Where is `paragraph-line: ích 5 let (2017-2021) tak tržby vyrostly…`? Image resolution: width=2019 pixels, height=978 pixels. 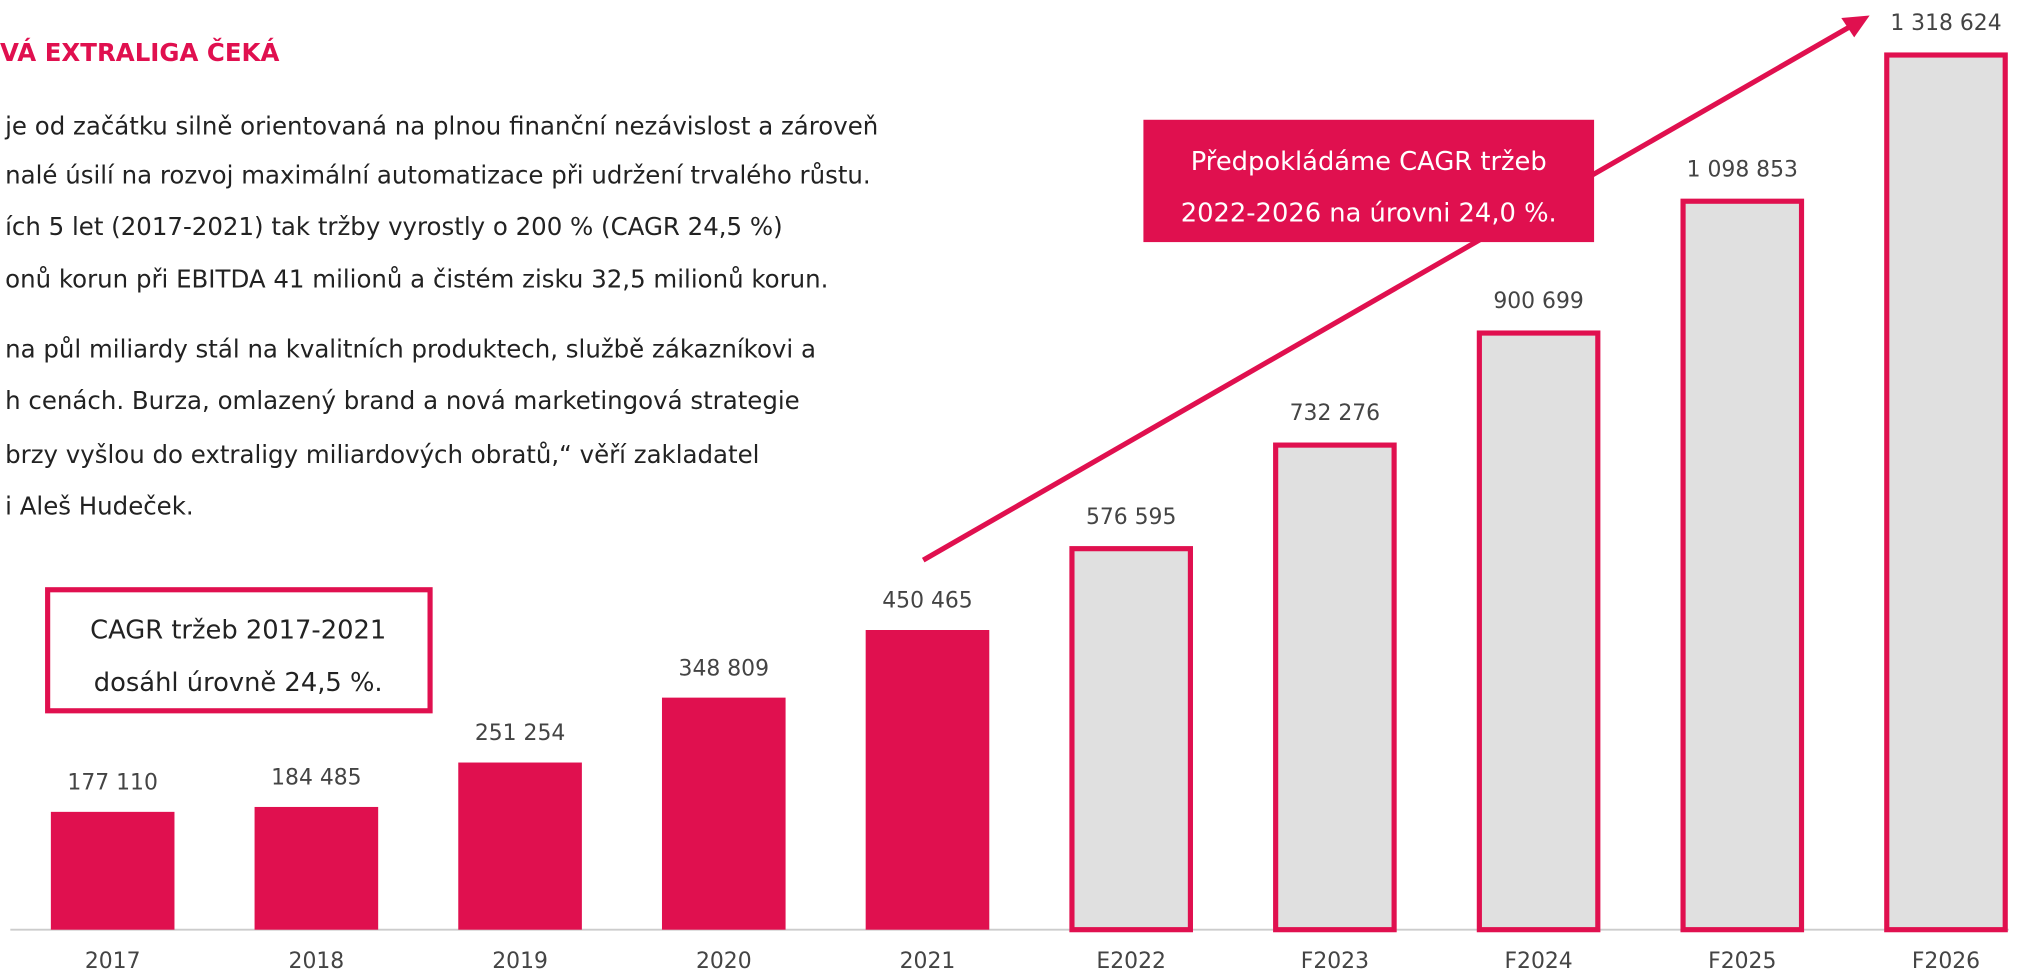
paragraph-line: ích 5 let (2017-2021) tak tržby vyrostly… is located at coordinates (394, 226).